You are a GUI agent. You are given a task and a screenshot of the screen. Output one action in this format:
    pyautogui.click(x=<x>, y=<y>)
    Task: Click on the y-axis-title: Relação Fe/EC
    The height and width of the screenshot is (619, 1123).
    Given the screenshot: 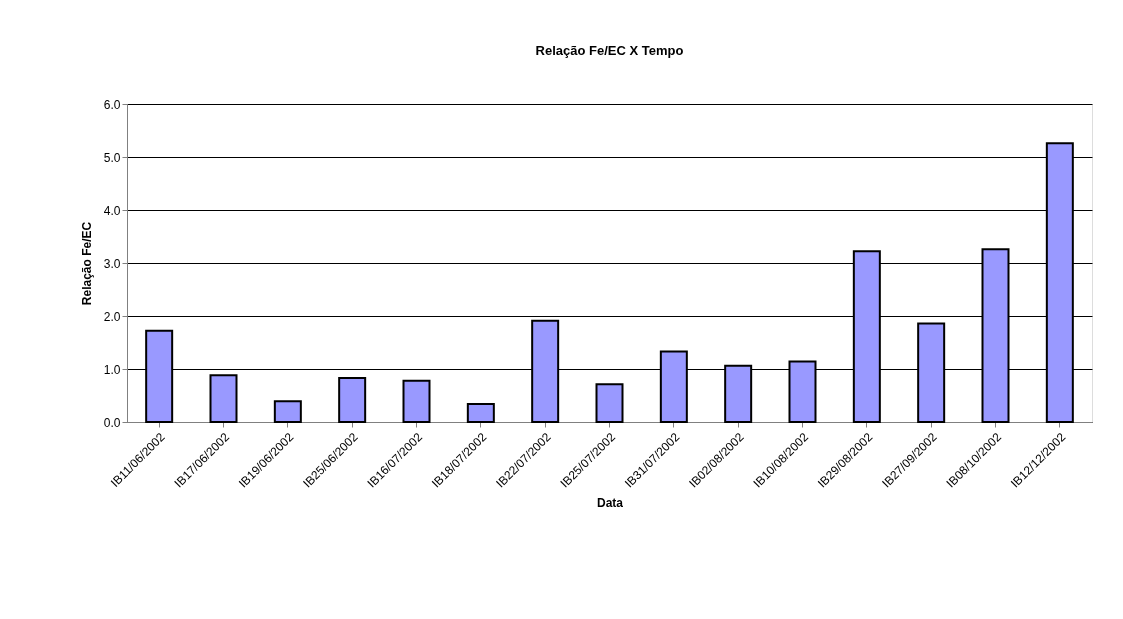 What is the action you would take?
    pyautogui.click(x=86, y=263)
    